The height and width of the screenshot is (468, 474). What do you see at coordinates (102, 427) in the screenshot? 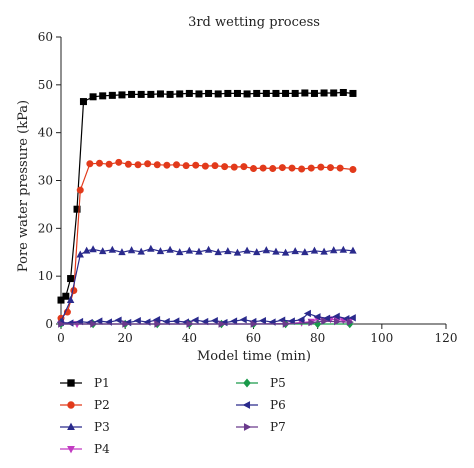
I see `legend-label: P3` at bounding box center [102, 427].